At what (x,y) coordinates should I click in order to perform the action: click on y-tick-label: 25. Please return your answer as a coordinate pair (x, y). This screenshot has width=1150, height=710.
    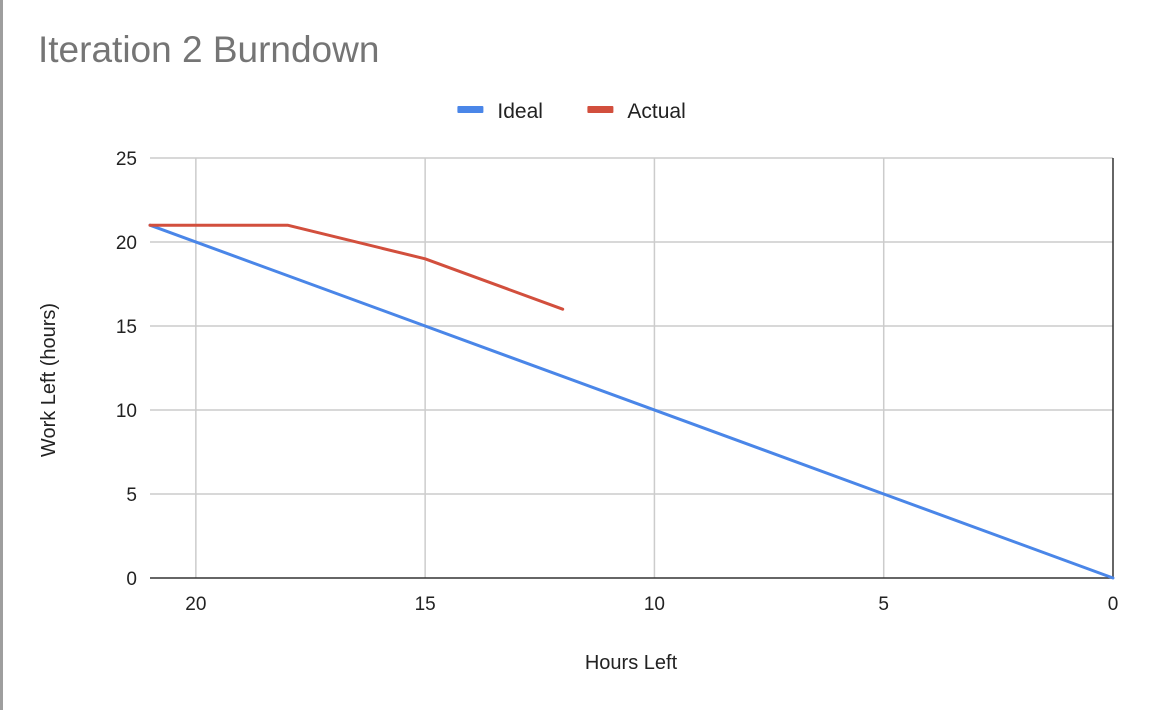
    Looking at the image, I should click on (126, 159).